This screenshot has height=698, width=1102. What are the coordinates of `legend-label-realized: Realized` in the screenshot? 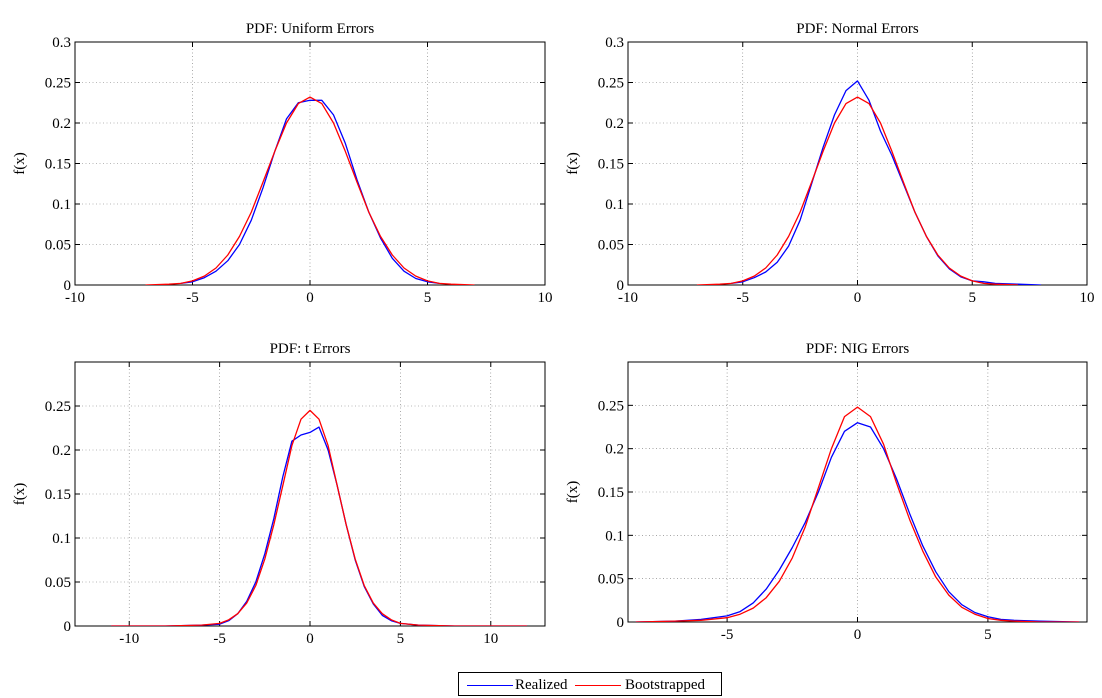 It's located at (541, 685).